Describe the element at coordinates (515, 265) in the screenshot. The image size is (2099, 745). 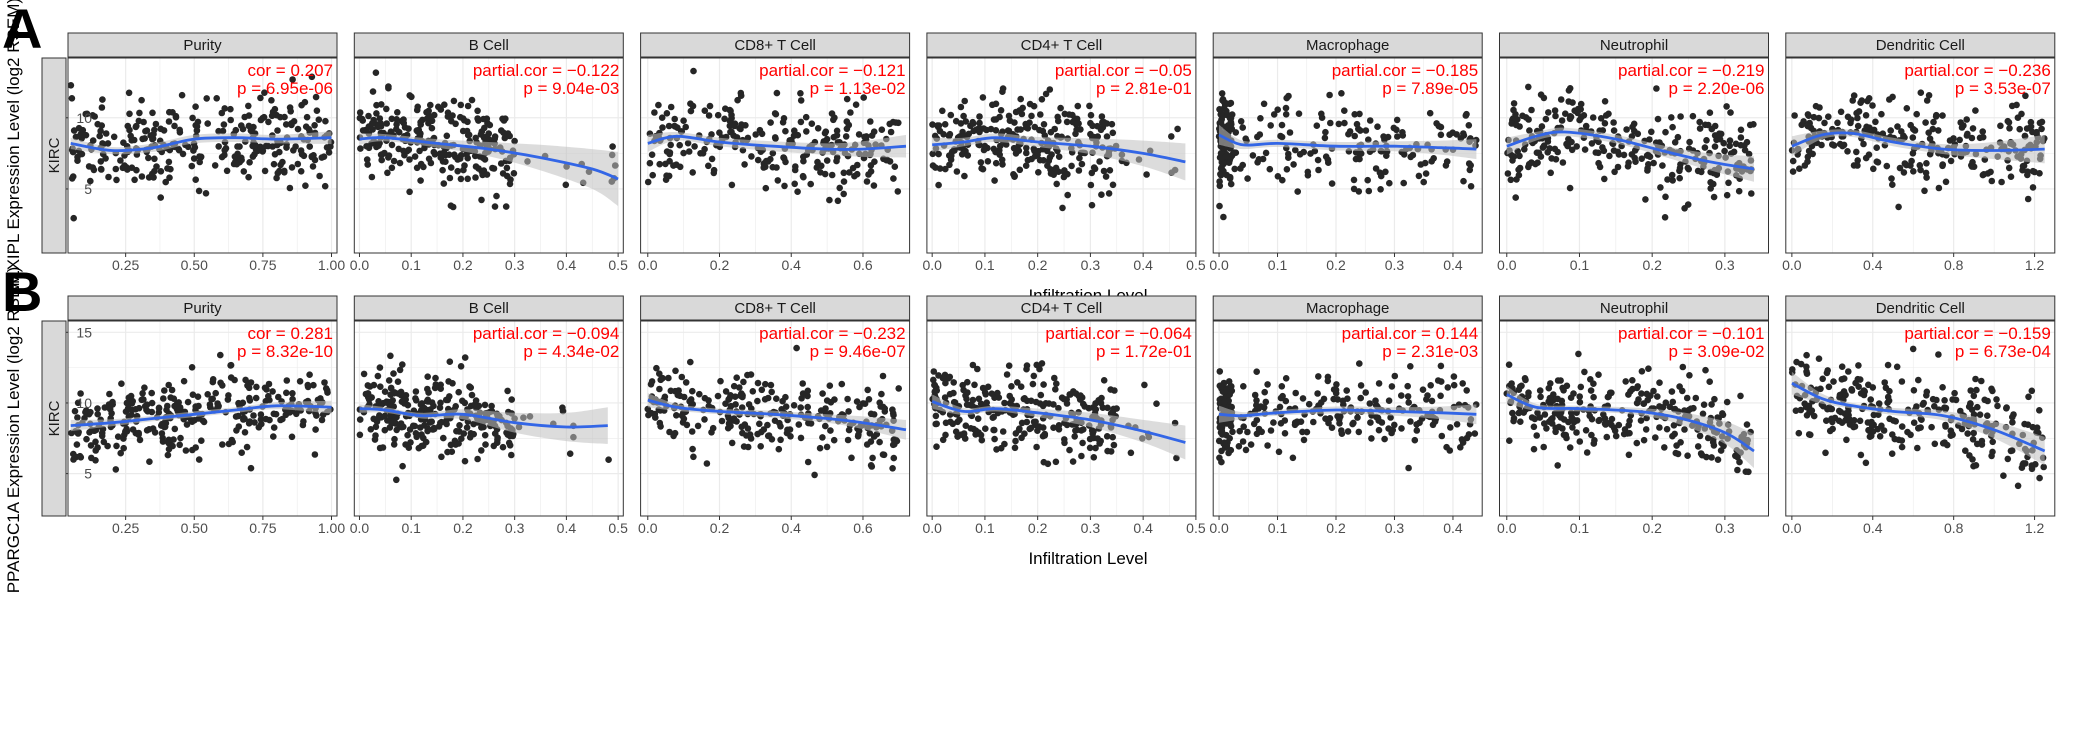
I see `x-tick-label: 0.3` at that location.